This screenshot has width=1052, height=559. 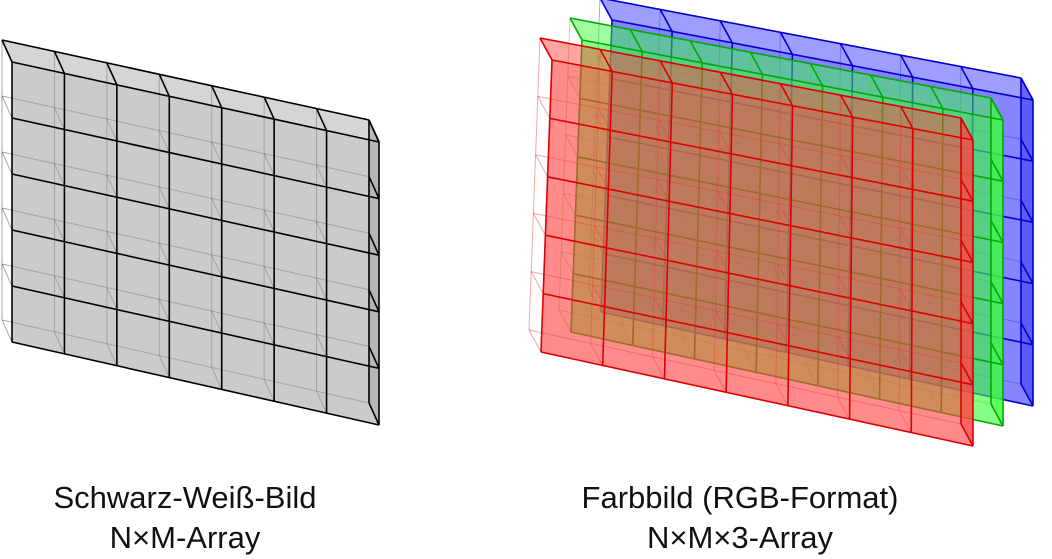 I want to click on rgb-title: Farbbild (RGB-Format), so click(x=740, y=497).